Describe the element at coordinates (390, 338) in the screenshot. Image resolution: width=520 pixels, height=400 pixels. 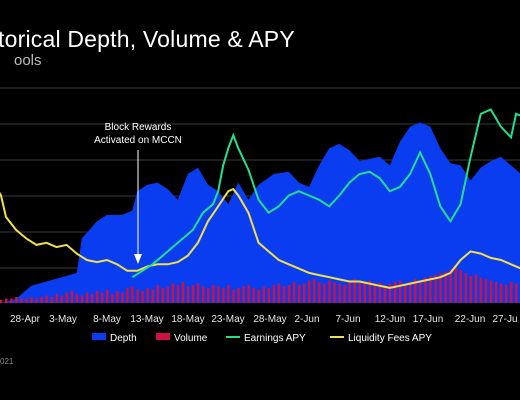
I see `legend-label: Liquidity Fees APY` at that location.